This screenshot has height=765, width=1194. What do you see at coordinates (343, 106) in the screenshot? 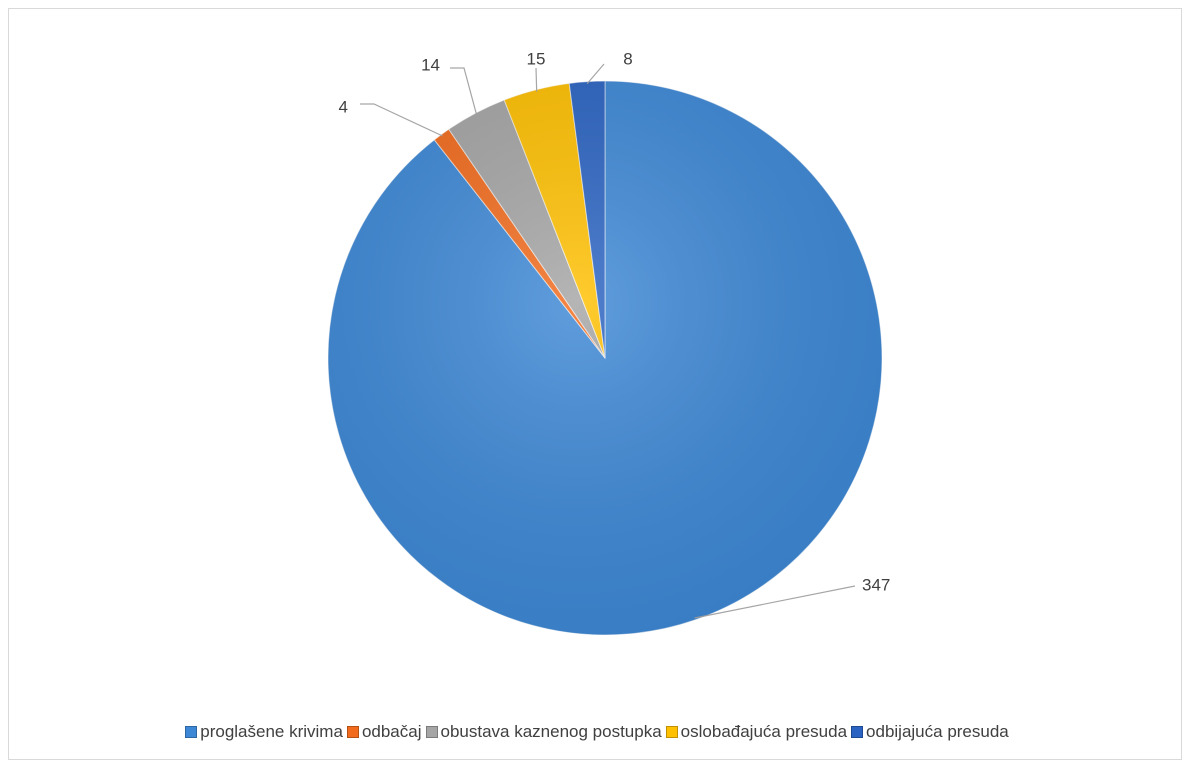
I see `data-label-2: 4` at bounding box center [343, 106].